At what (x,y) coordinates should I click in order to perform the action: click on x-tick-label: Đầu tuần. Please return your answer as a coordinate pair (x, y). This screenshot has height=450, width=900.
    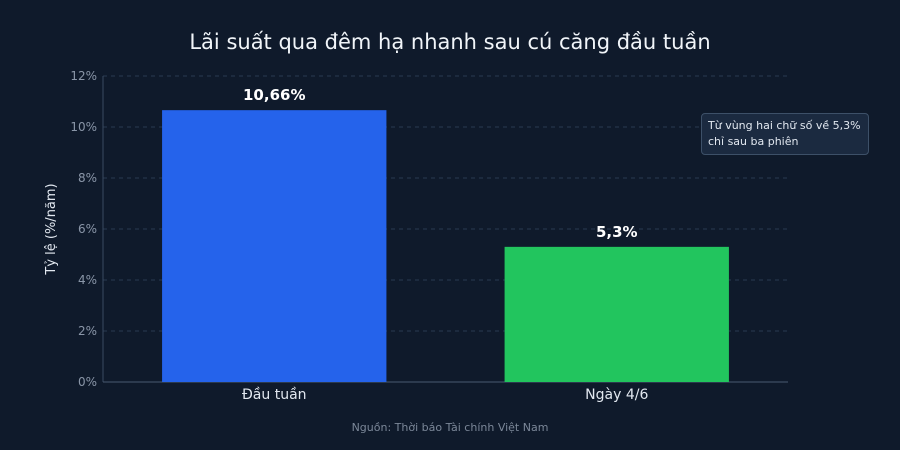
    Looking at the image, I should click on (274, 395).